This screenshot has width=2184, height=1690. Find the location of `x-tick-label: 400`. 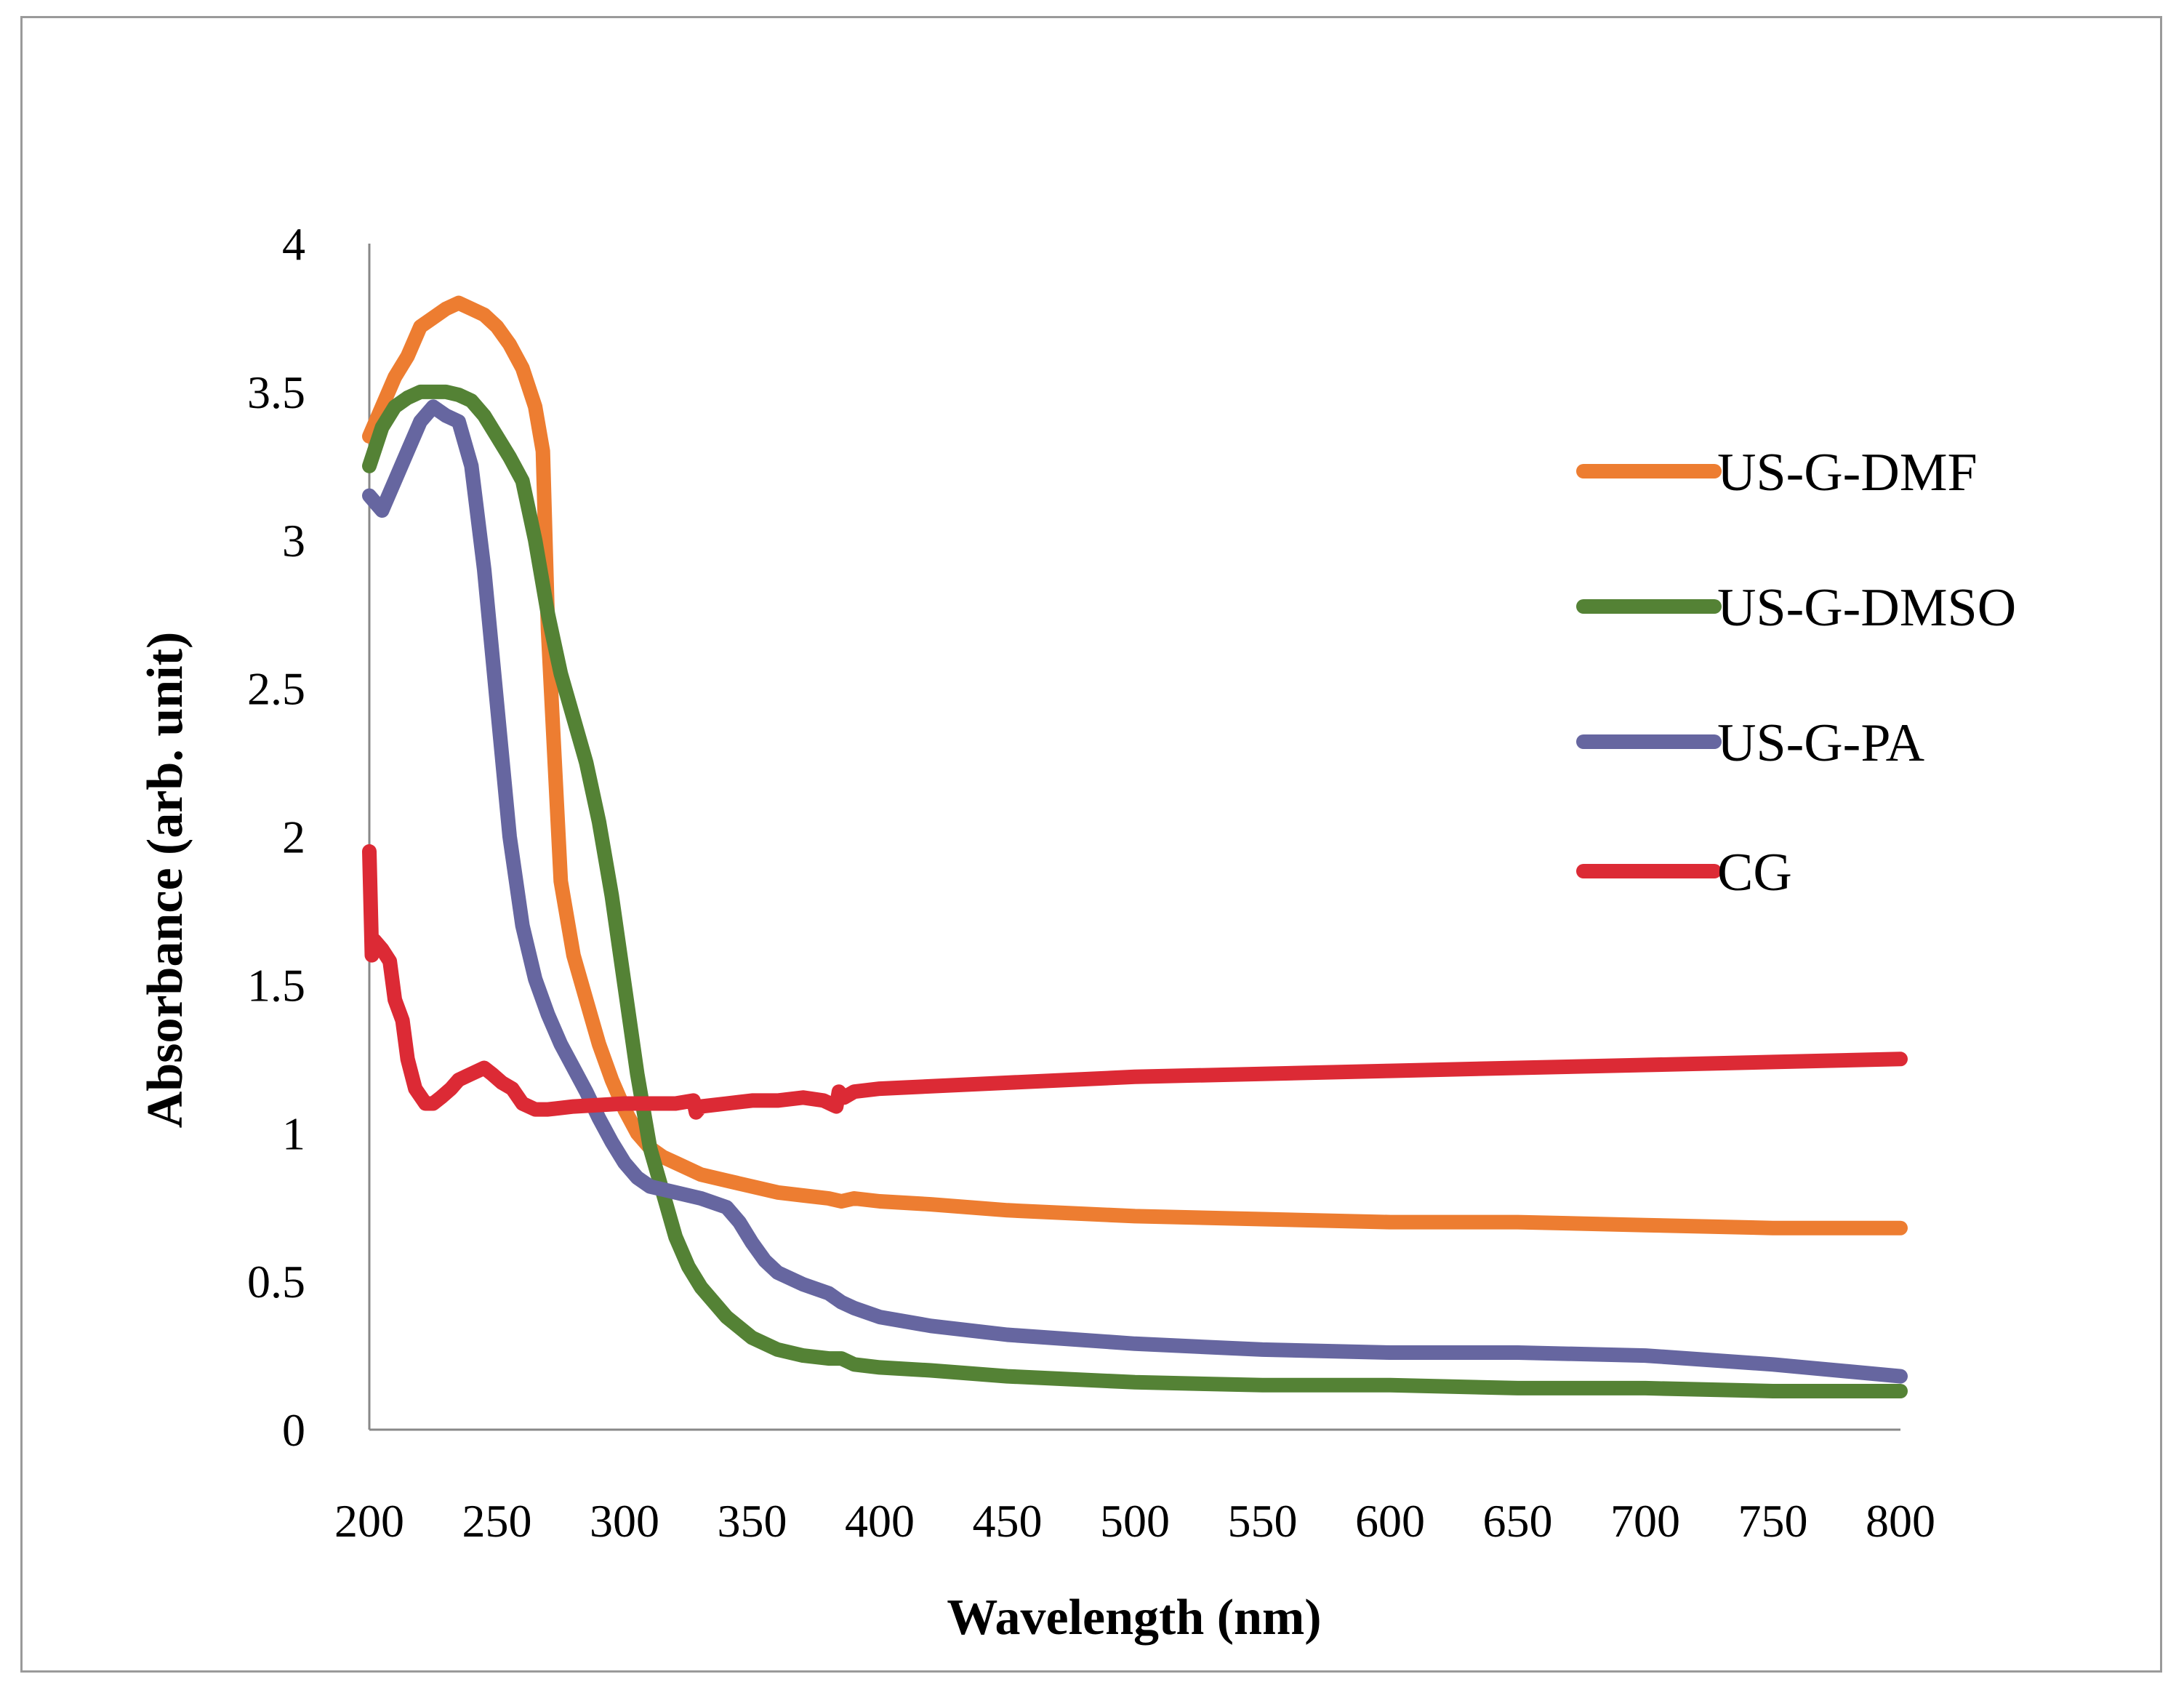

x-tick-label: 400 is located at coordinates (880, 1521).